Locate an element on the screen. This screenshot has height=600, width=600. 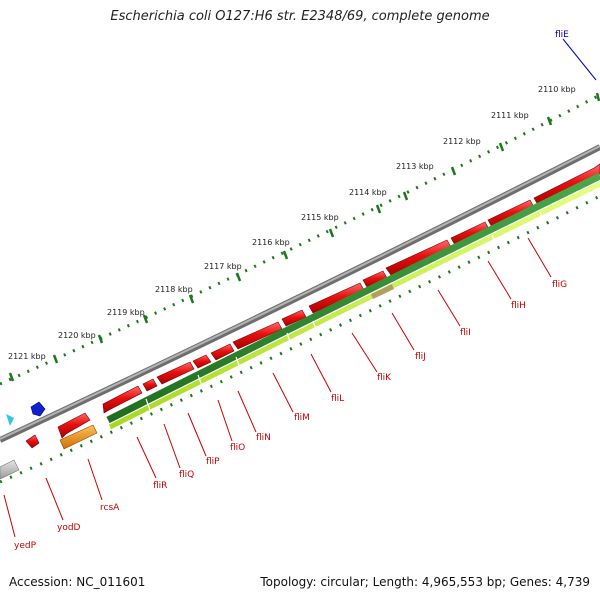
gene-label-fliQ: fliQ is located at coordinates (186, 475).